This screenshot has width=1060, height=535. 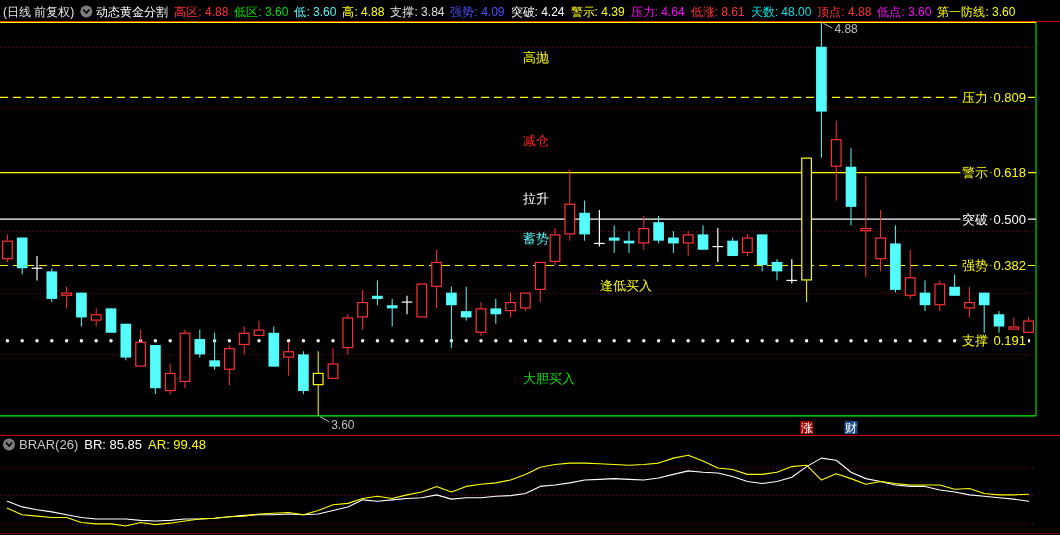 What do you see at coordinates (807, 428) in the screenshot?
I see `event-badge: 涨` at bounding box center [807, 428].